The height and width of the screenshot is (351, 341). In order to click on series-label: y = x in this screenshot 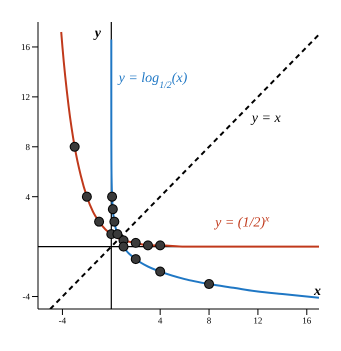, I will do `click(266, 118)`.